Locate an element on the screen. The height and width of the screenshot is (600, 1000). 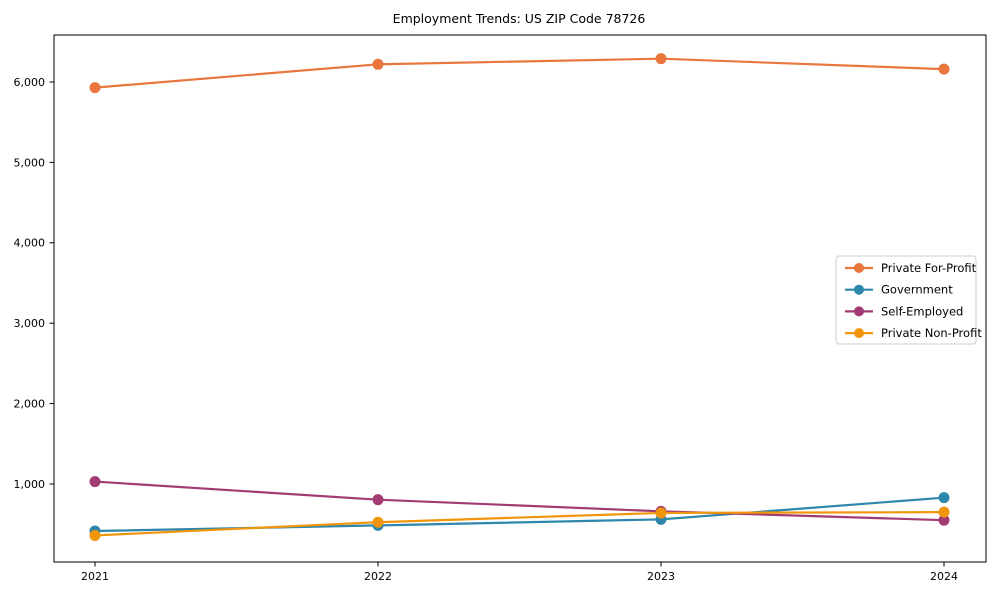
y-tick-label: 1,000 is located at coordinates (30, 484).